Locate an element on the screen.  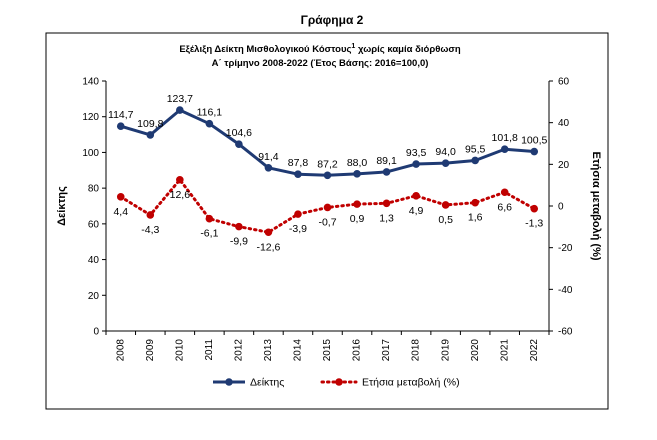
left-axis-tick-label: 100 is located at coordinates (90, 153).